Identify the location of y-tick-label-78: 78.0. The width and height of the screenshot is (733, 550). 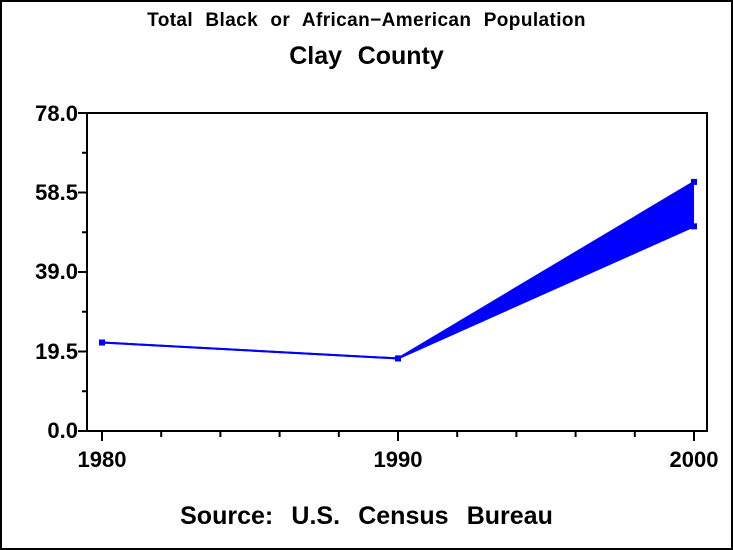
(56, 113).